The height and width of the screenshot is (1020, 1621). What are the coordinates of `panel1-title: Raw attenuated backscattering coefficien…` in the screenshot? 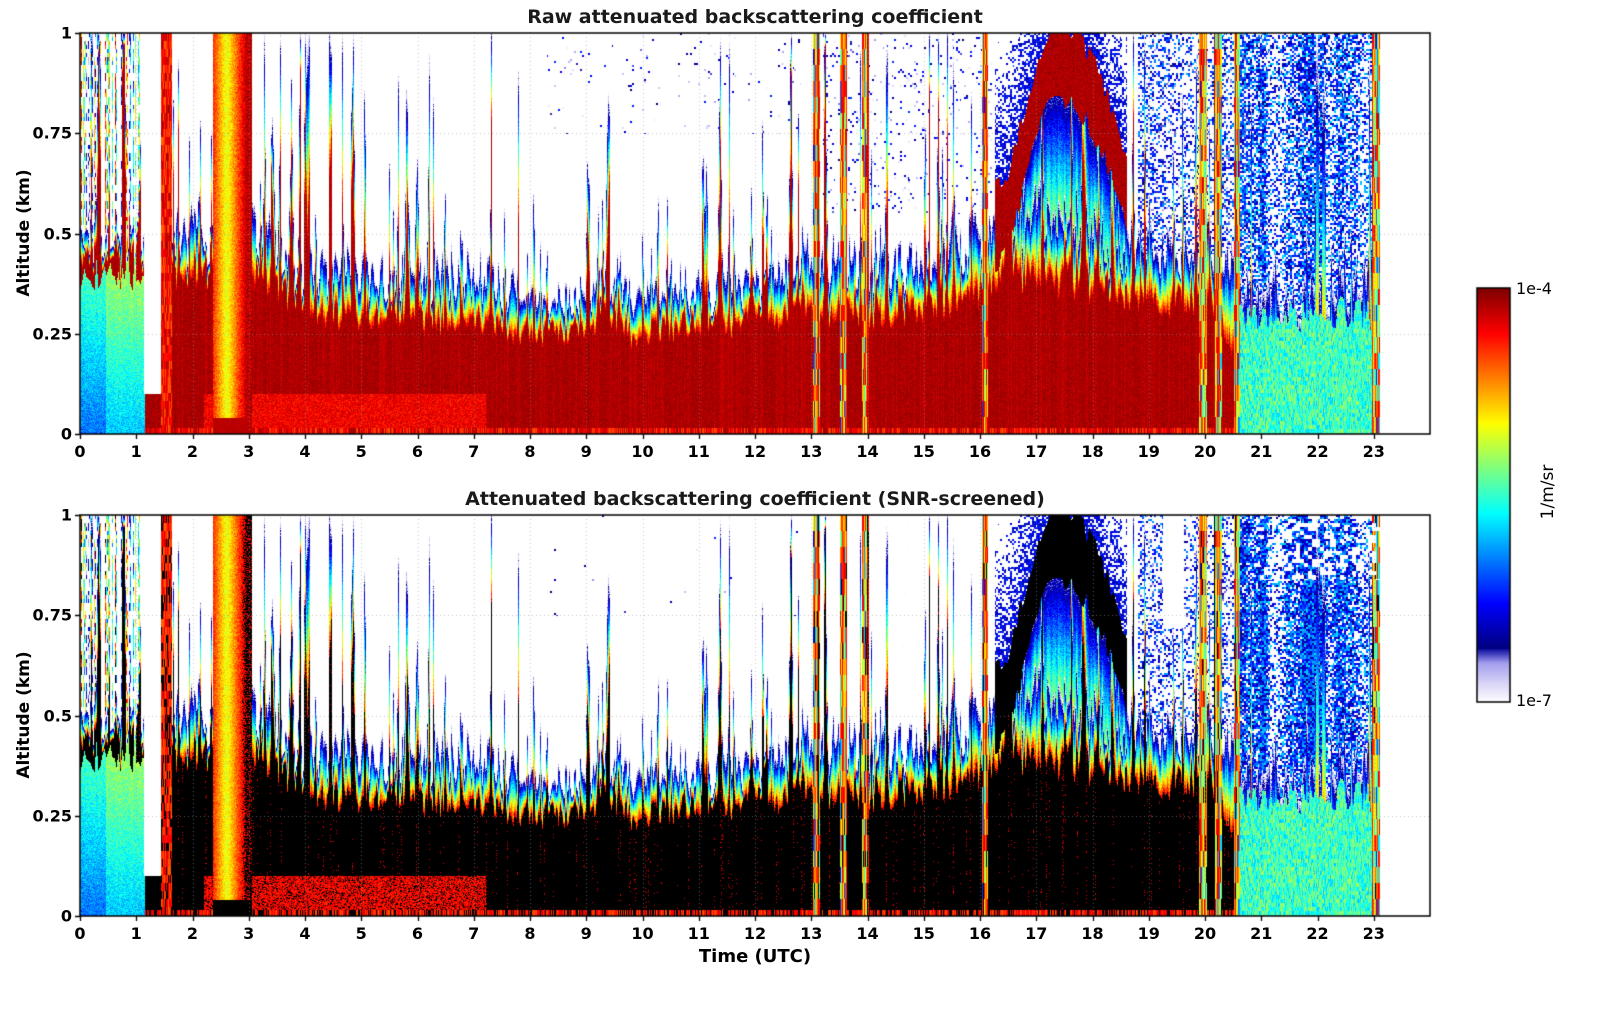 It's located at (755, 17).